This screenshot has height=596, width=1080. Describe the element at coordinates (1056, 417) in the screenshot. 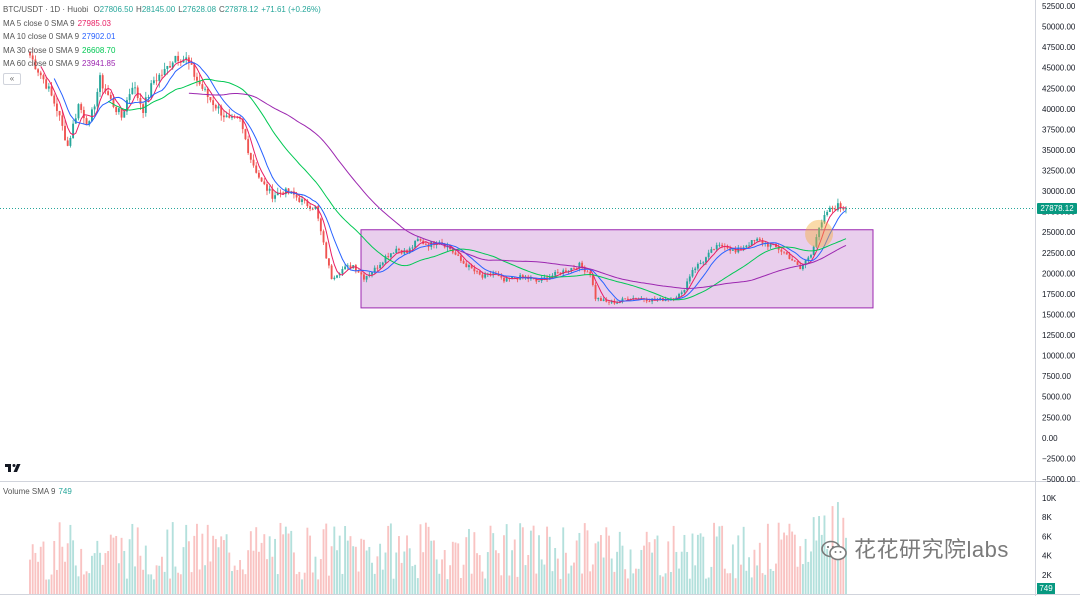

I see `price-axis-tick: 2500.00` at that location.